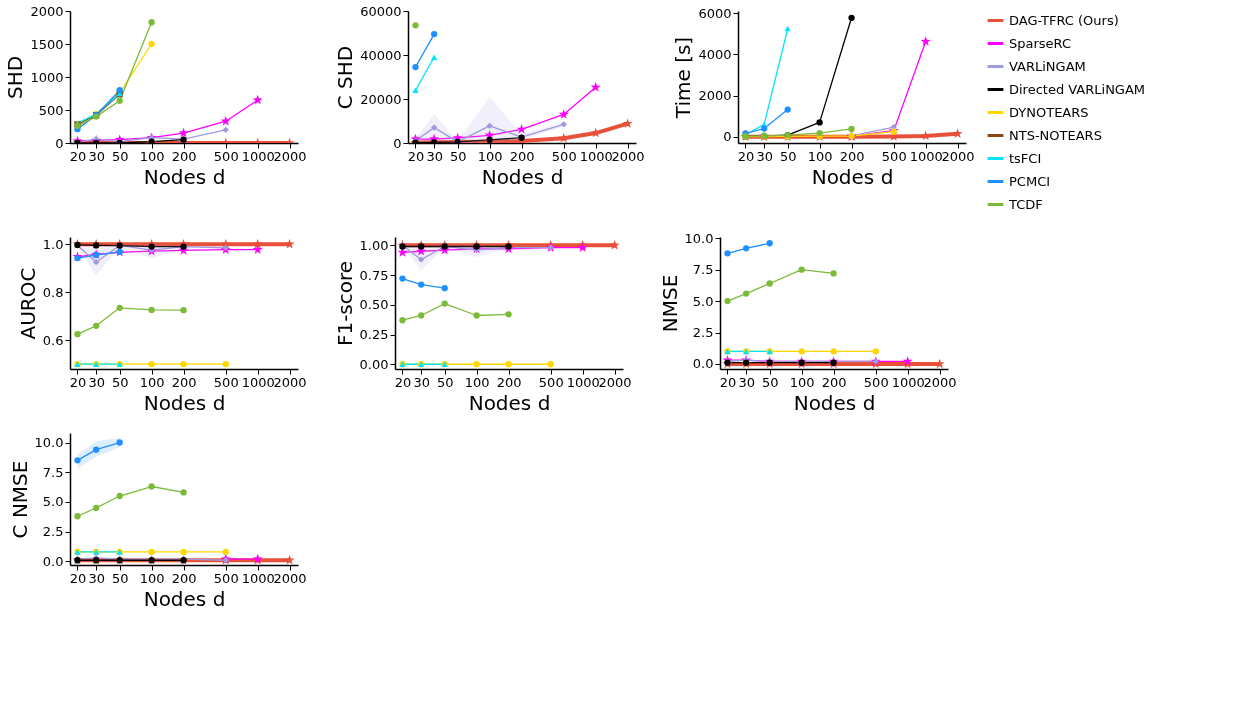 This screenshot has height=727, width=1245. Describe the element at coordinates (1049, 112) in the screenshot. I see `legend-label: DYNOTEARS` at that location.